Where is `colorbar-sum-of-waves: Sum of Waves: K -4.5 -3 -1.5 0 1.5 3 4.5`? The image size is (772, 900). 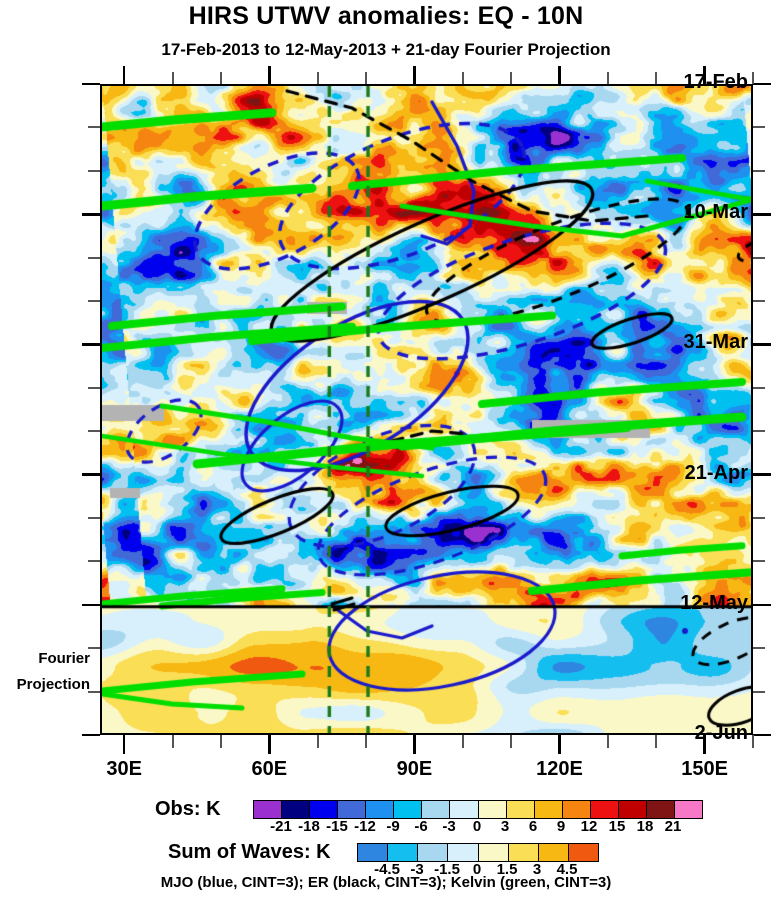 colorbar-sum-of-waves: Sum of Waves: K -4.5 -3 -1.5 0 1.5 3 4.5 is located at coordinates (386, 864).